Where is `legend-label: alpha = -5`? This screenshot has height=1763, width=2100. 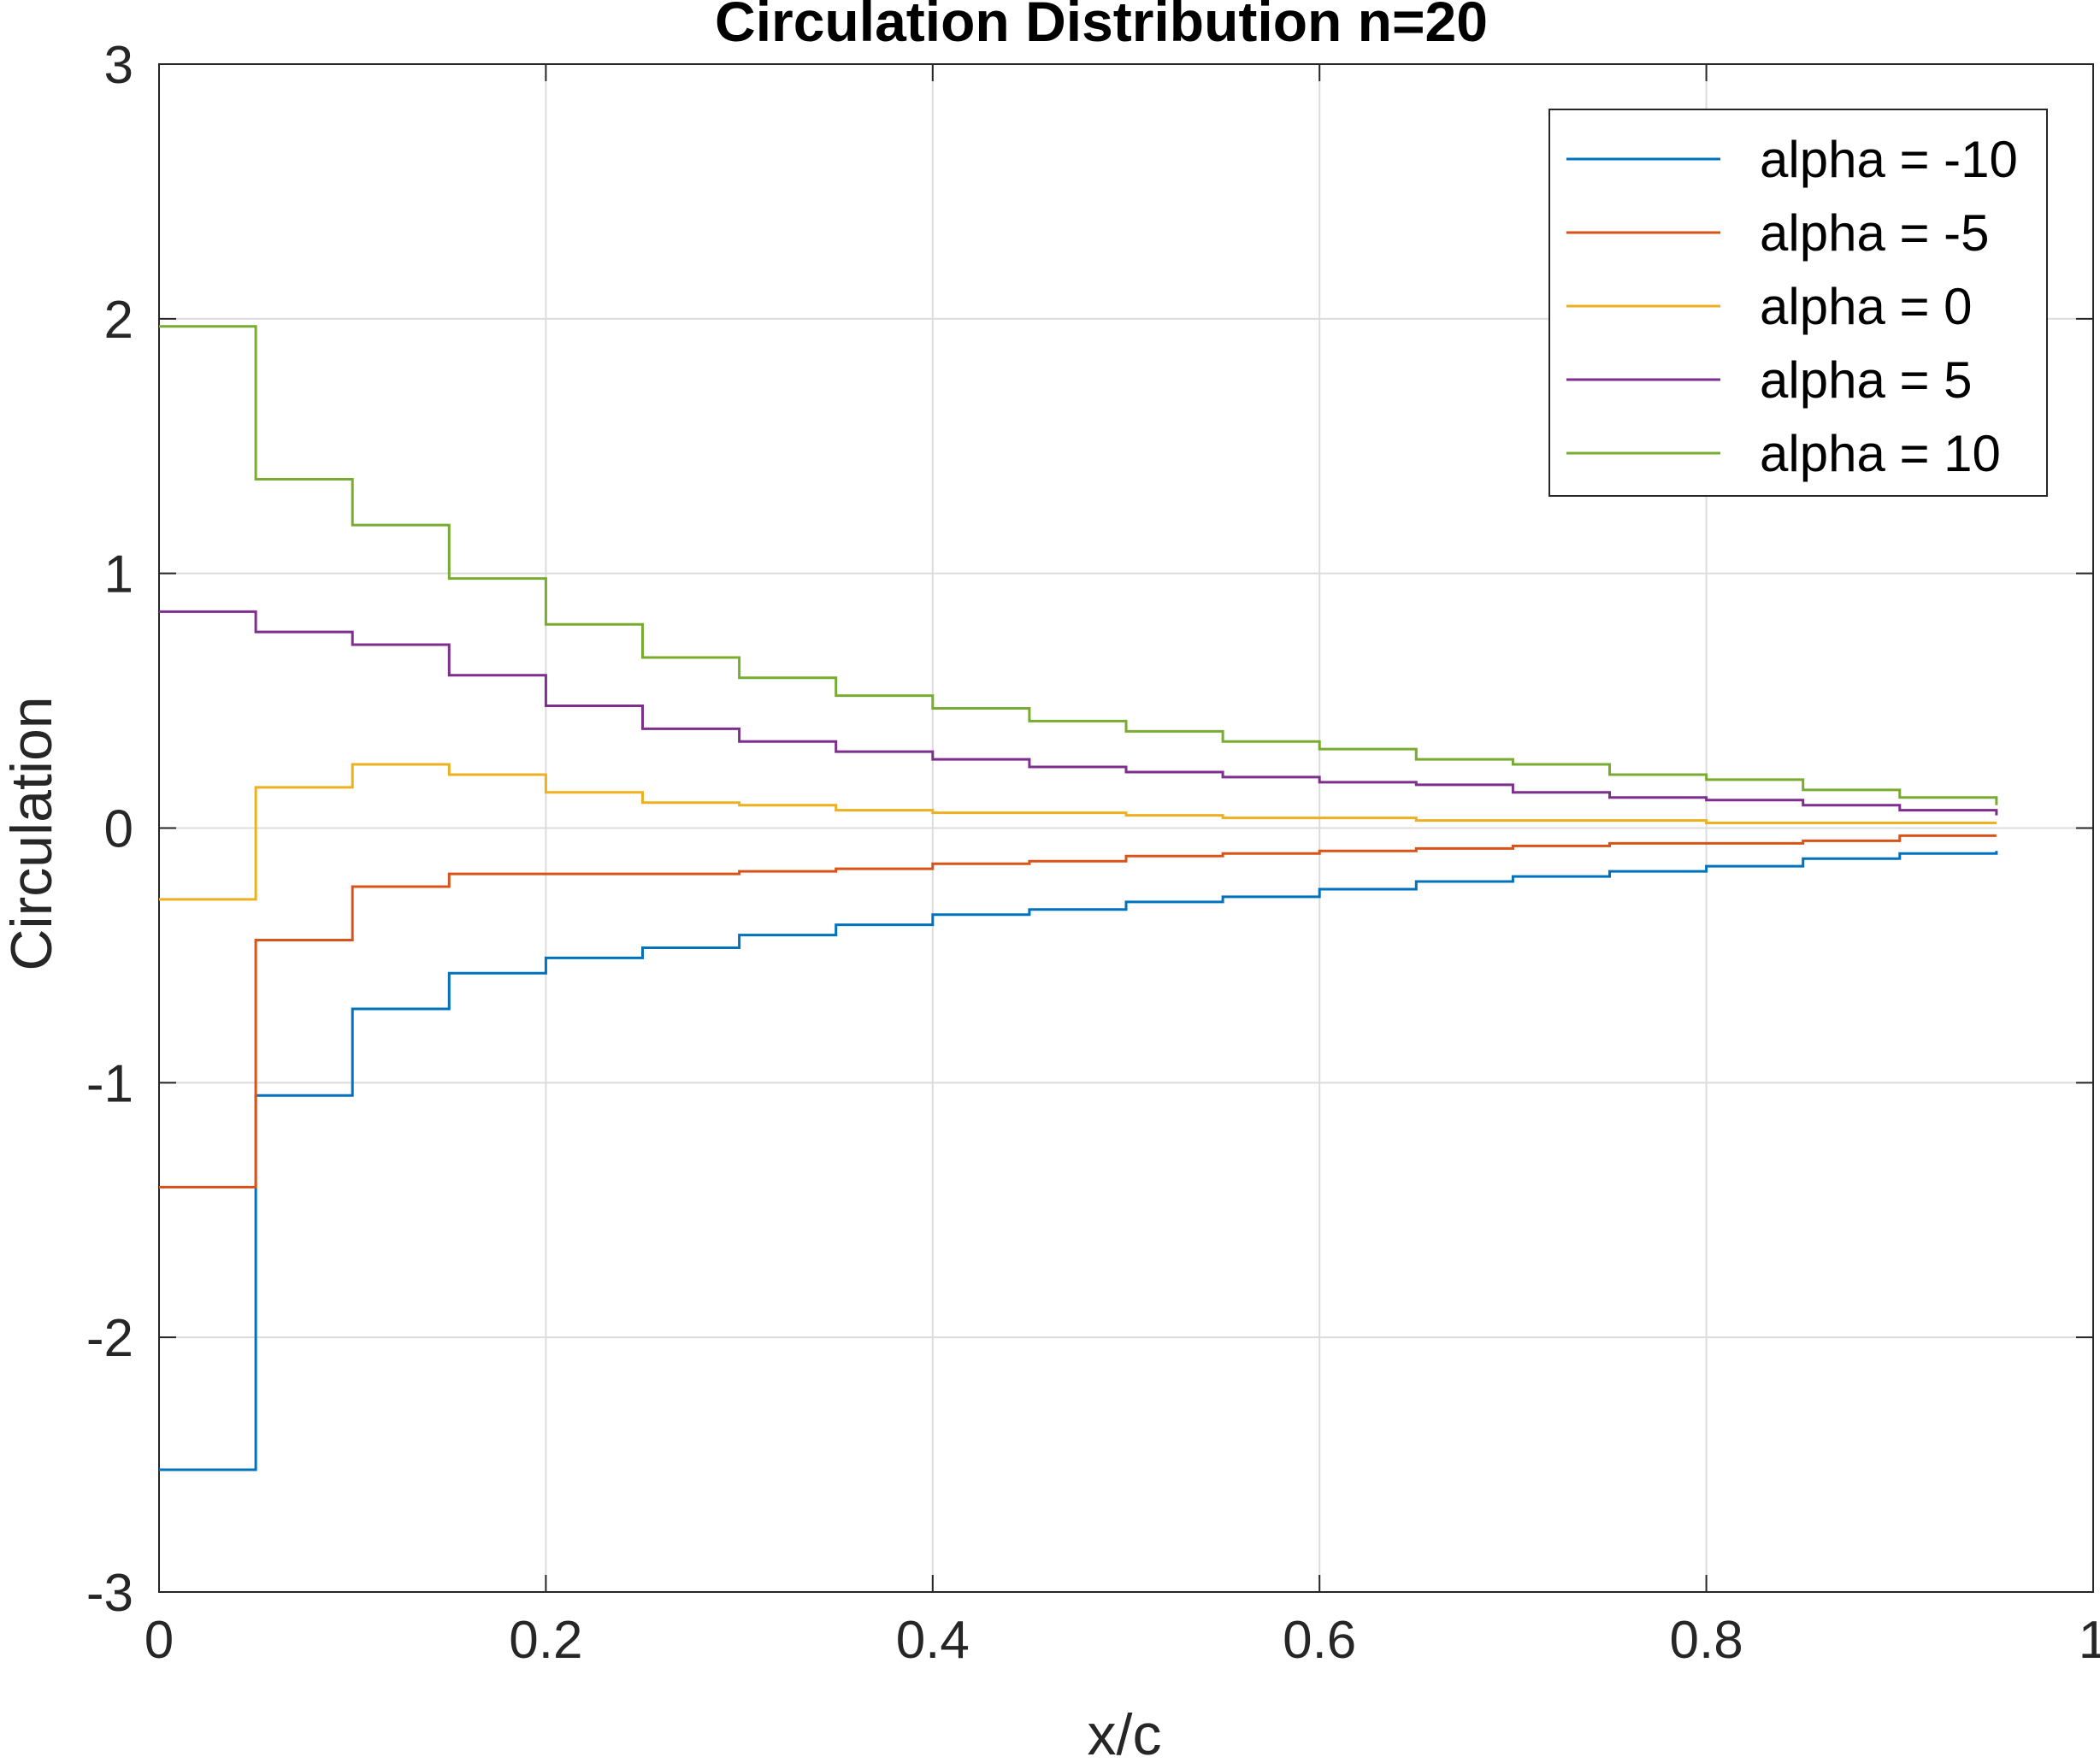 legend-label: alpha = -5 is located at coordinates (1875, 233).